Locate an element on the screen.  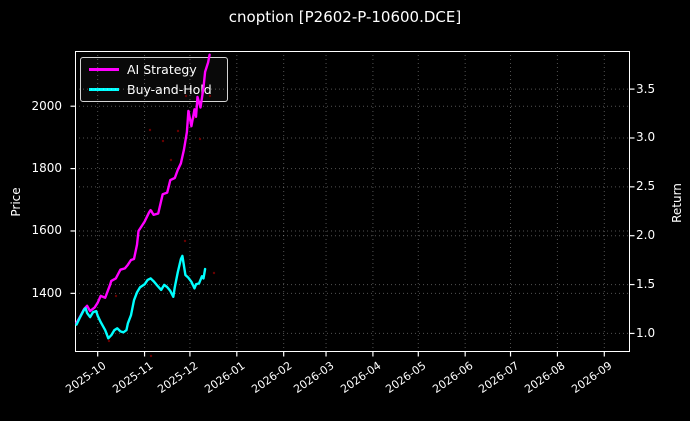
legend-item-buy-and-hold: Buy-and-Hold is located at coordinates (154, 89).